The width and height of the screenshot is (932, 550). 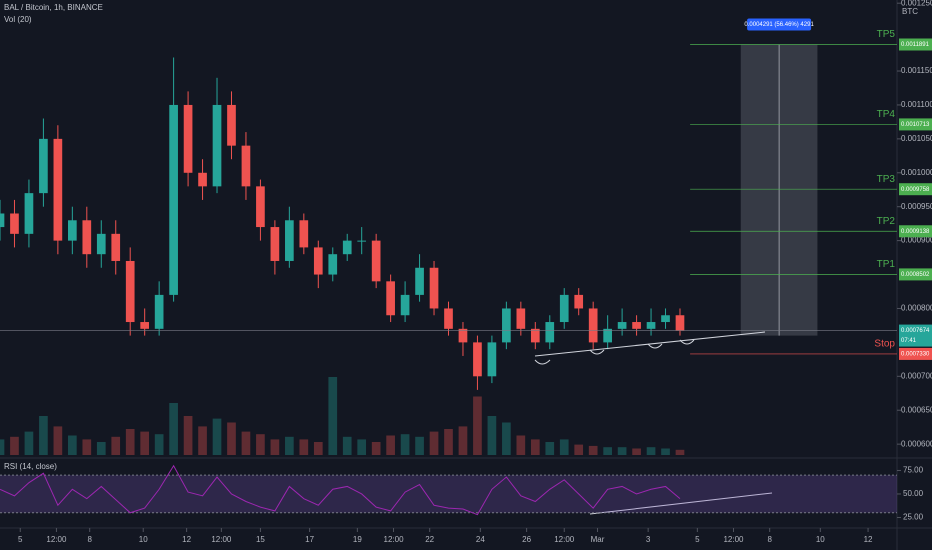 What do you see at coordinates (886, 221) in the screenshot?
I see `level-name: TP2` at bounding box center [886, 221].